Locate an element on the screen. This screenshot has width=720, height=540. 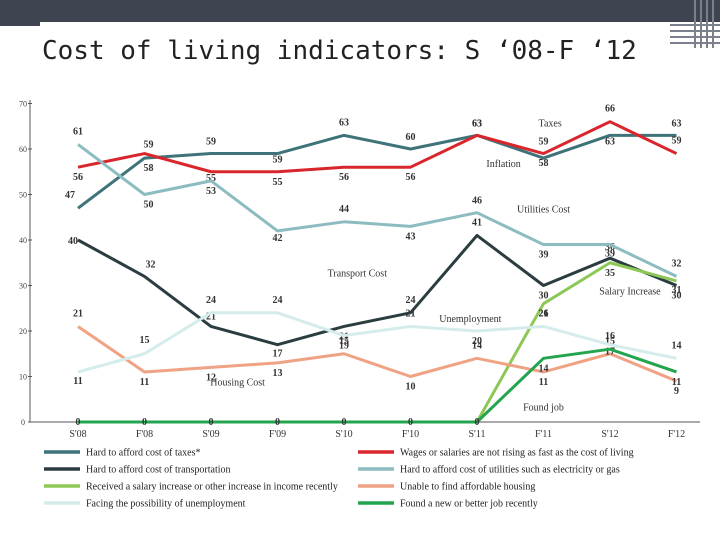
series-line-found_job is located at coordinates (377, 385).